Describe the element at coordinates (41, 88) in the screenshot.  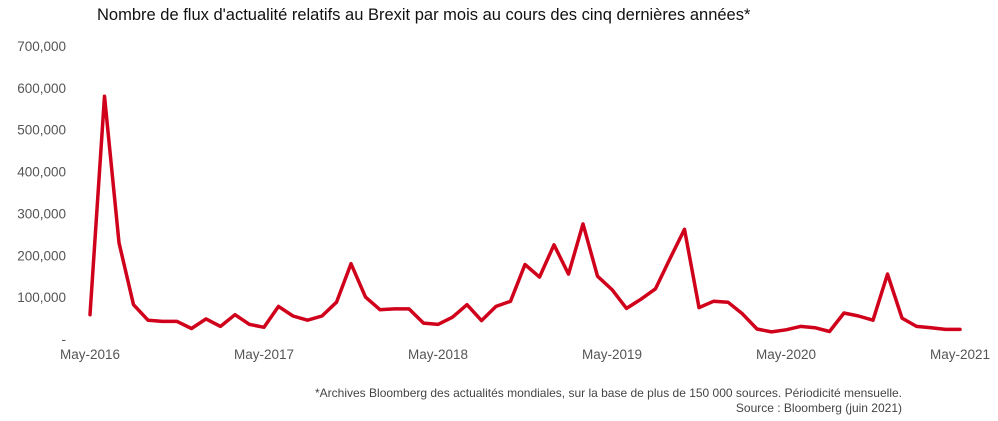
I see `y-tick-label: 600,000` at that location.